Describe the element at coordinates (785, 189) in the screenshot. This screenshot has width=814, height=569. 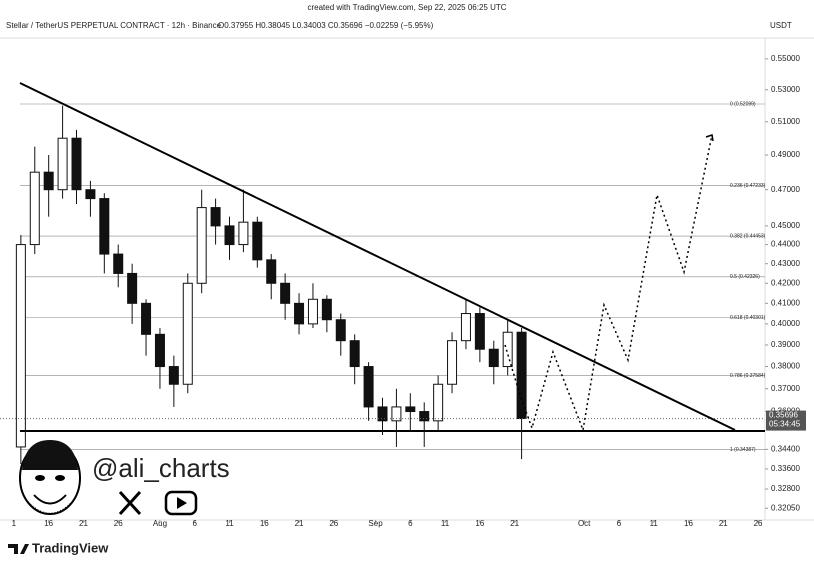
I see `y-tick-label: 0.47000` at that location.